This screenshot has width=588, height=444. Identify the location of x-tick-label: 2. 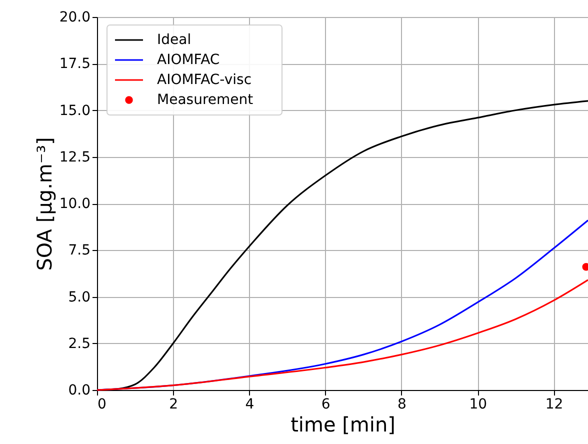
(173, 404).